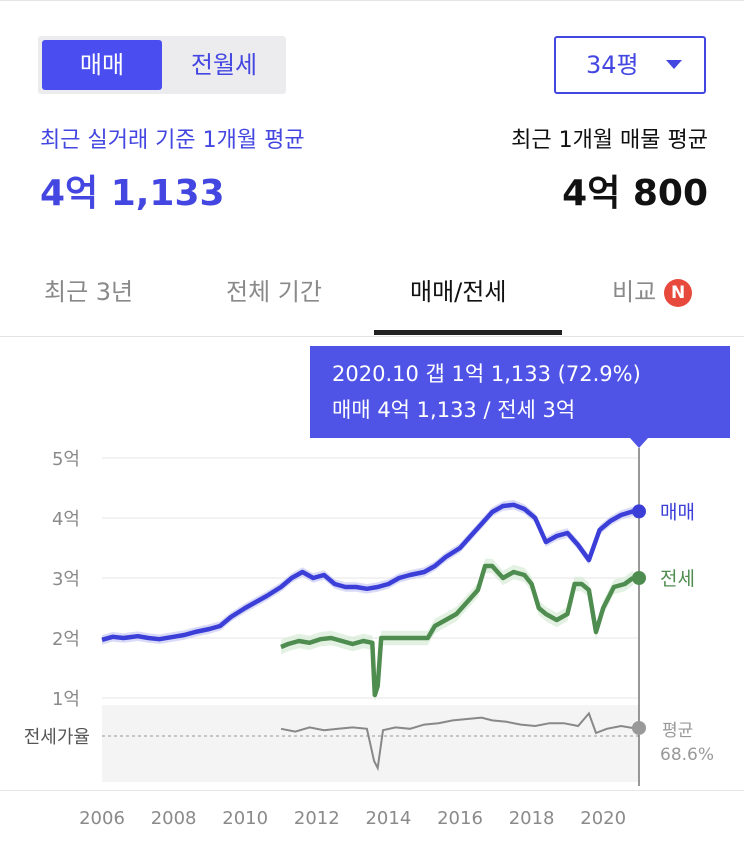 This screenshot has width=744, height=852. What do you see at coordinates (66, 579) in the screenshot?
I see `y-tick-label: 3억` at bounding box center [66, 579].